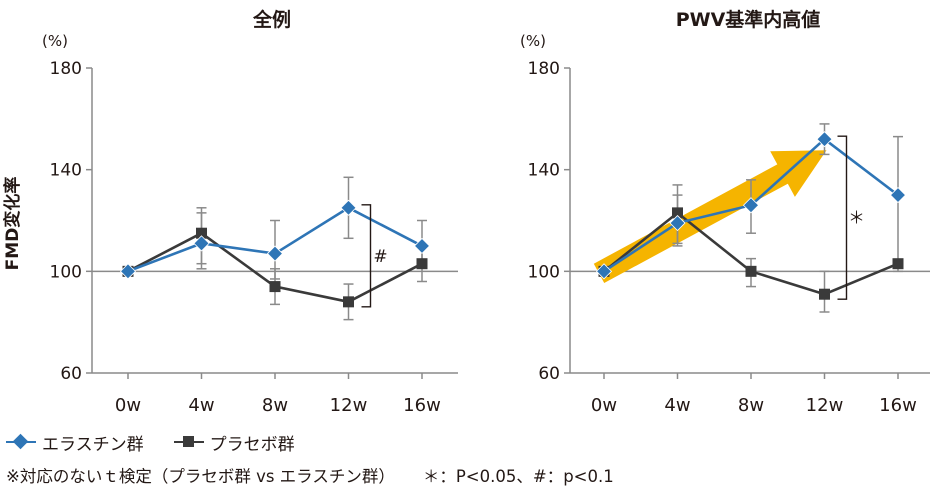  What do you see at coordinates (12, 224) in the screenshot?
I see `y-axis-title: FMD変化率` at bounding box center [12, 224].